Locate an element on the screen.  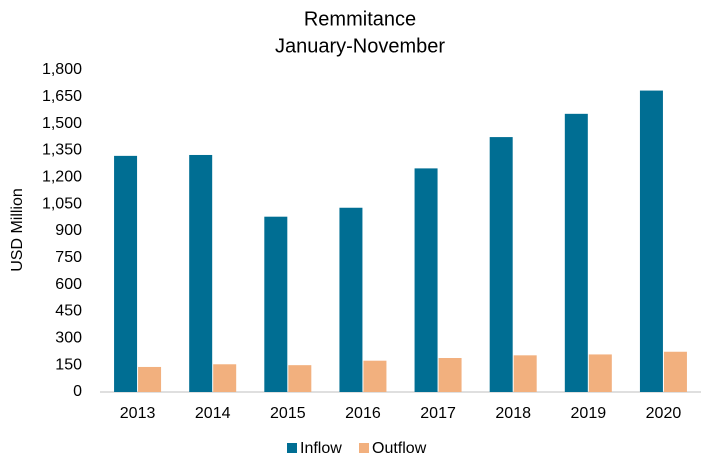
y-tick-label: 1,050 is located at coordinates (62, 203).